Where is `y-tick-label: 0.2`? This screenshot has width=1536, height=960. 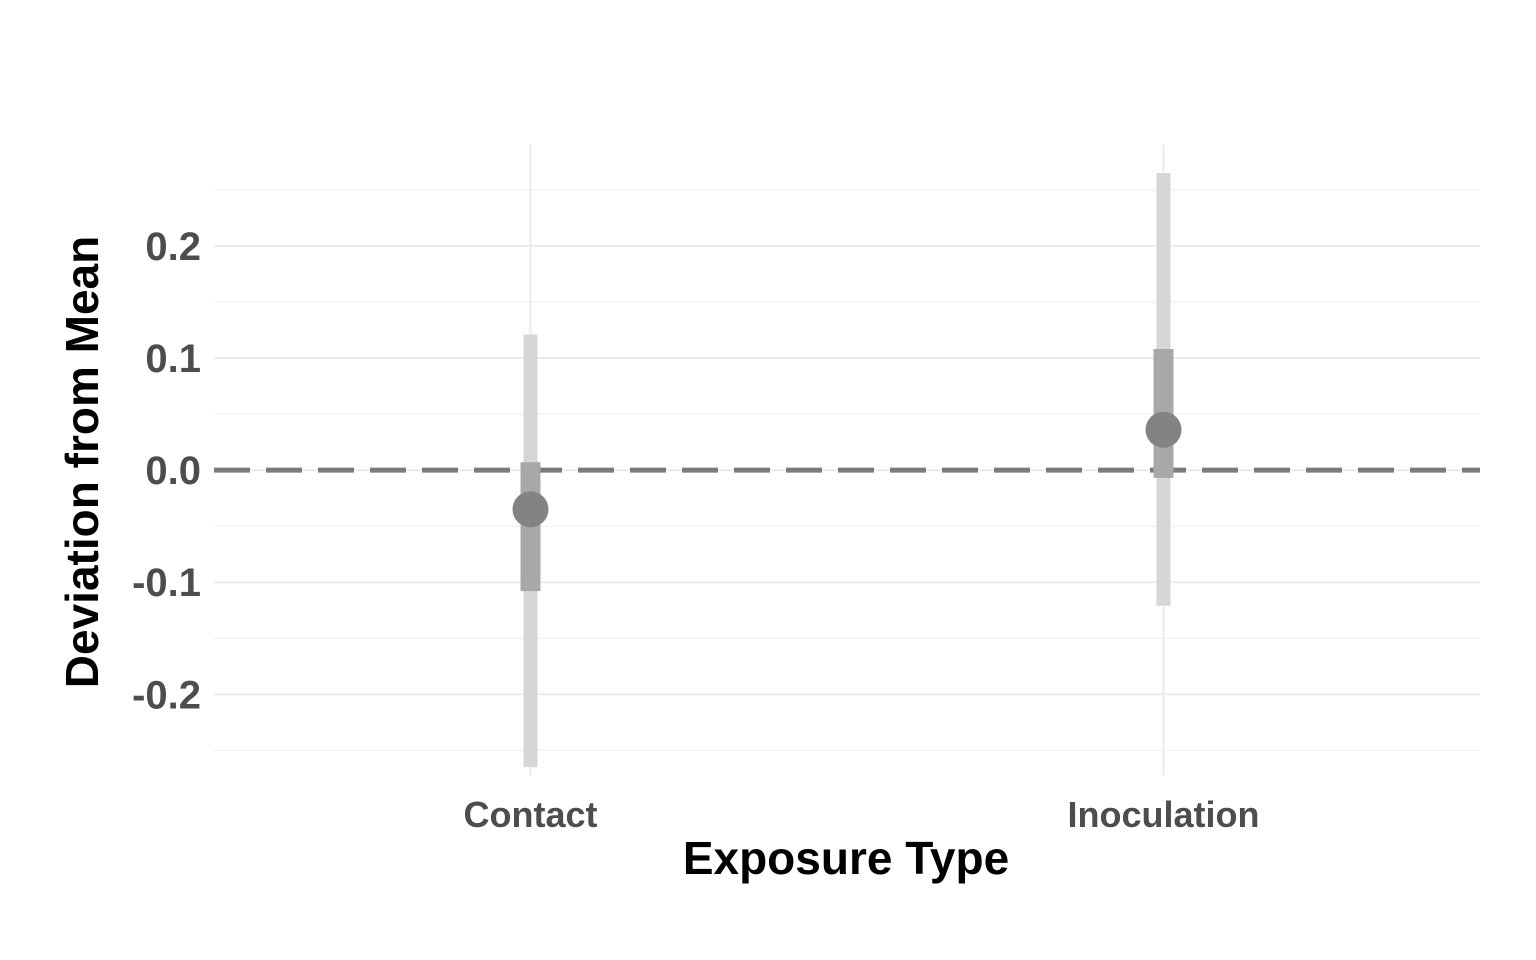
y-tick-label: 0.2 is located at coordinates (173, 247).